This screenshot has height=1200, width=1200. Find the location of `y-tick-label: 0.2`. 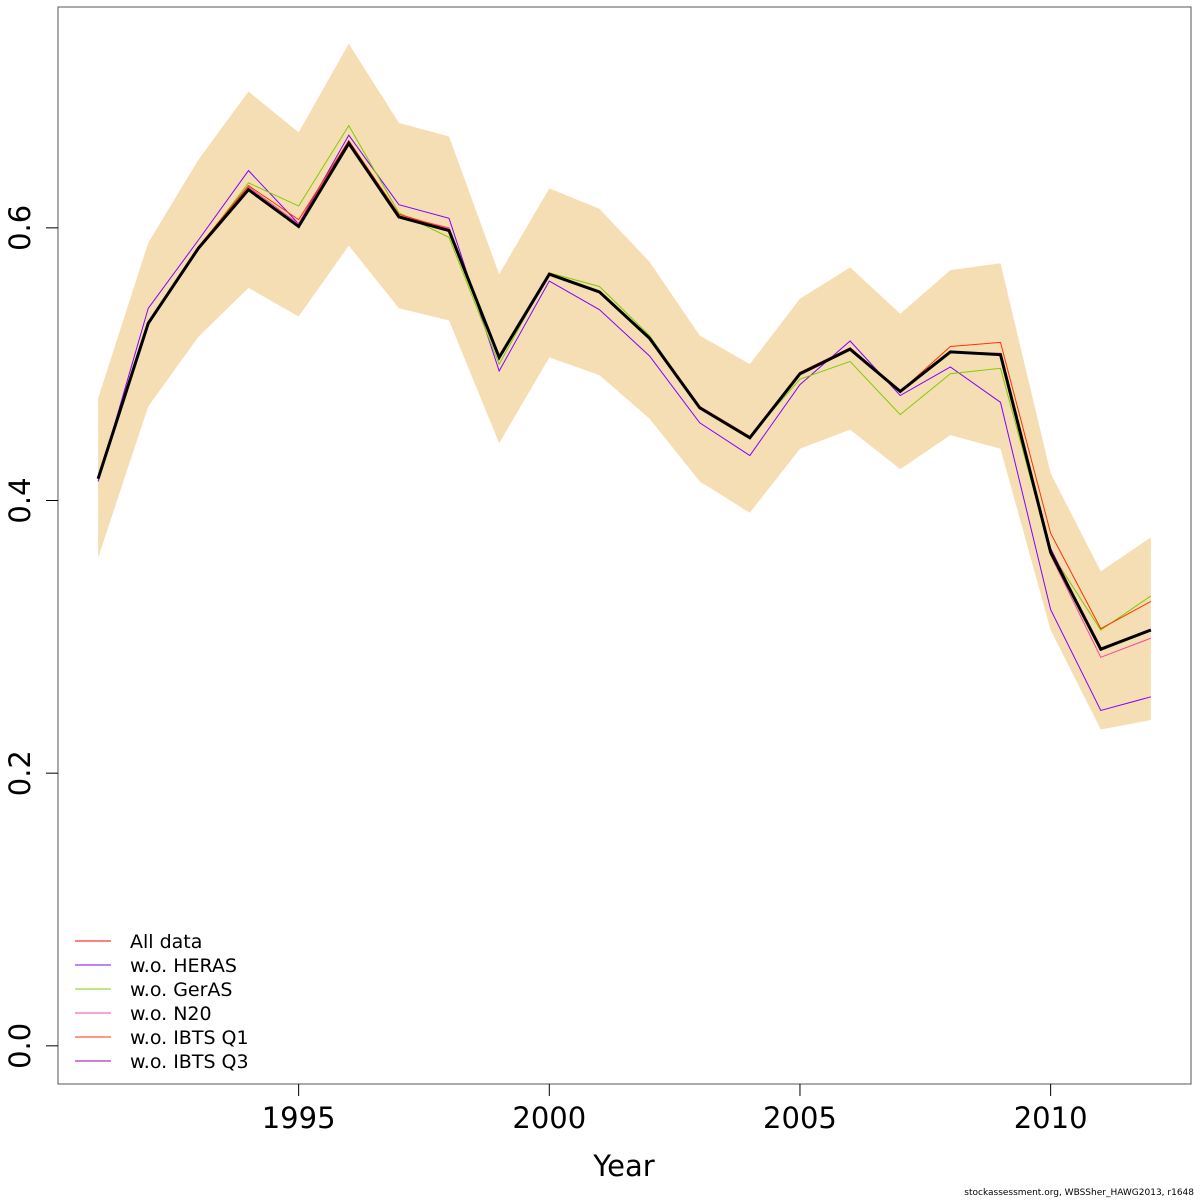

y-tick-label: 0.2 is located at coordinates (20, 773).